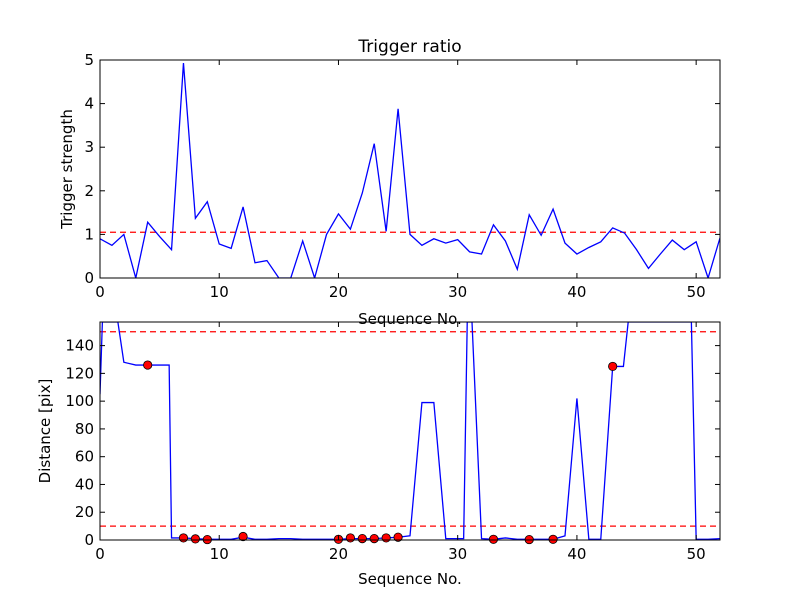 The height and width of the screenshot is (600, 800). Describe the element at coordinates (84, 512) in the screenshot. I see `y-tick-label: 20` at that location.